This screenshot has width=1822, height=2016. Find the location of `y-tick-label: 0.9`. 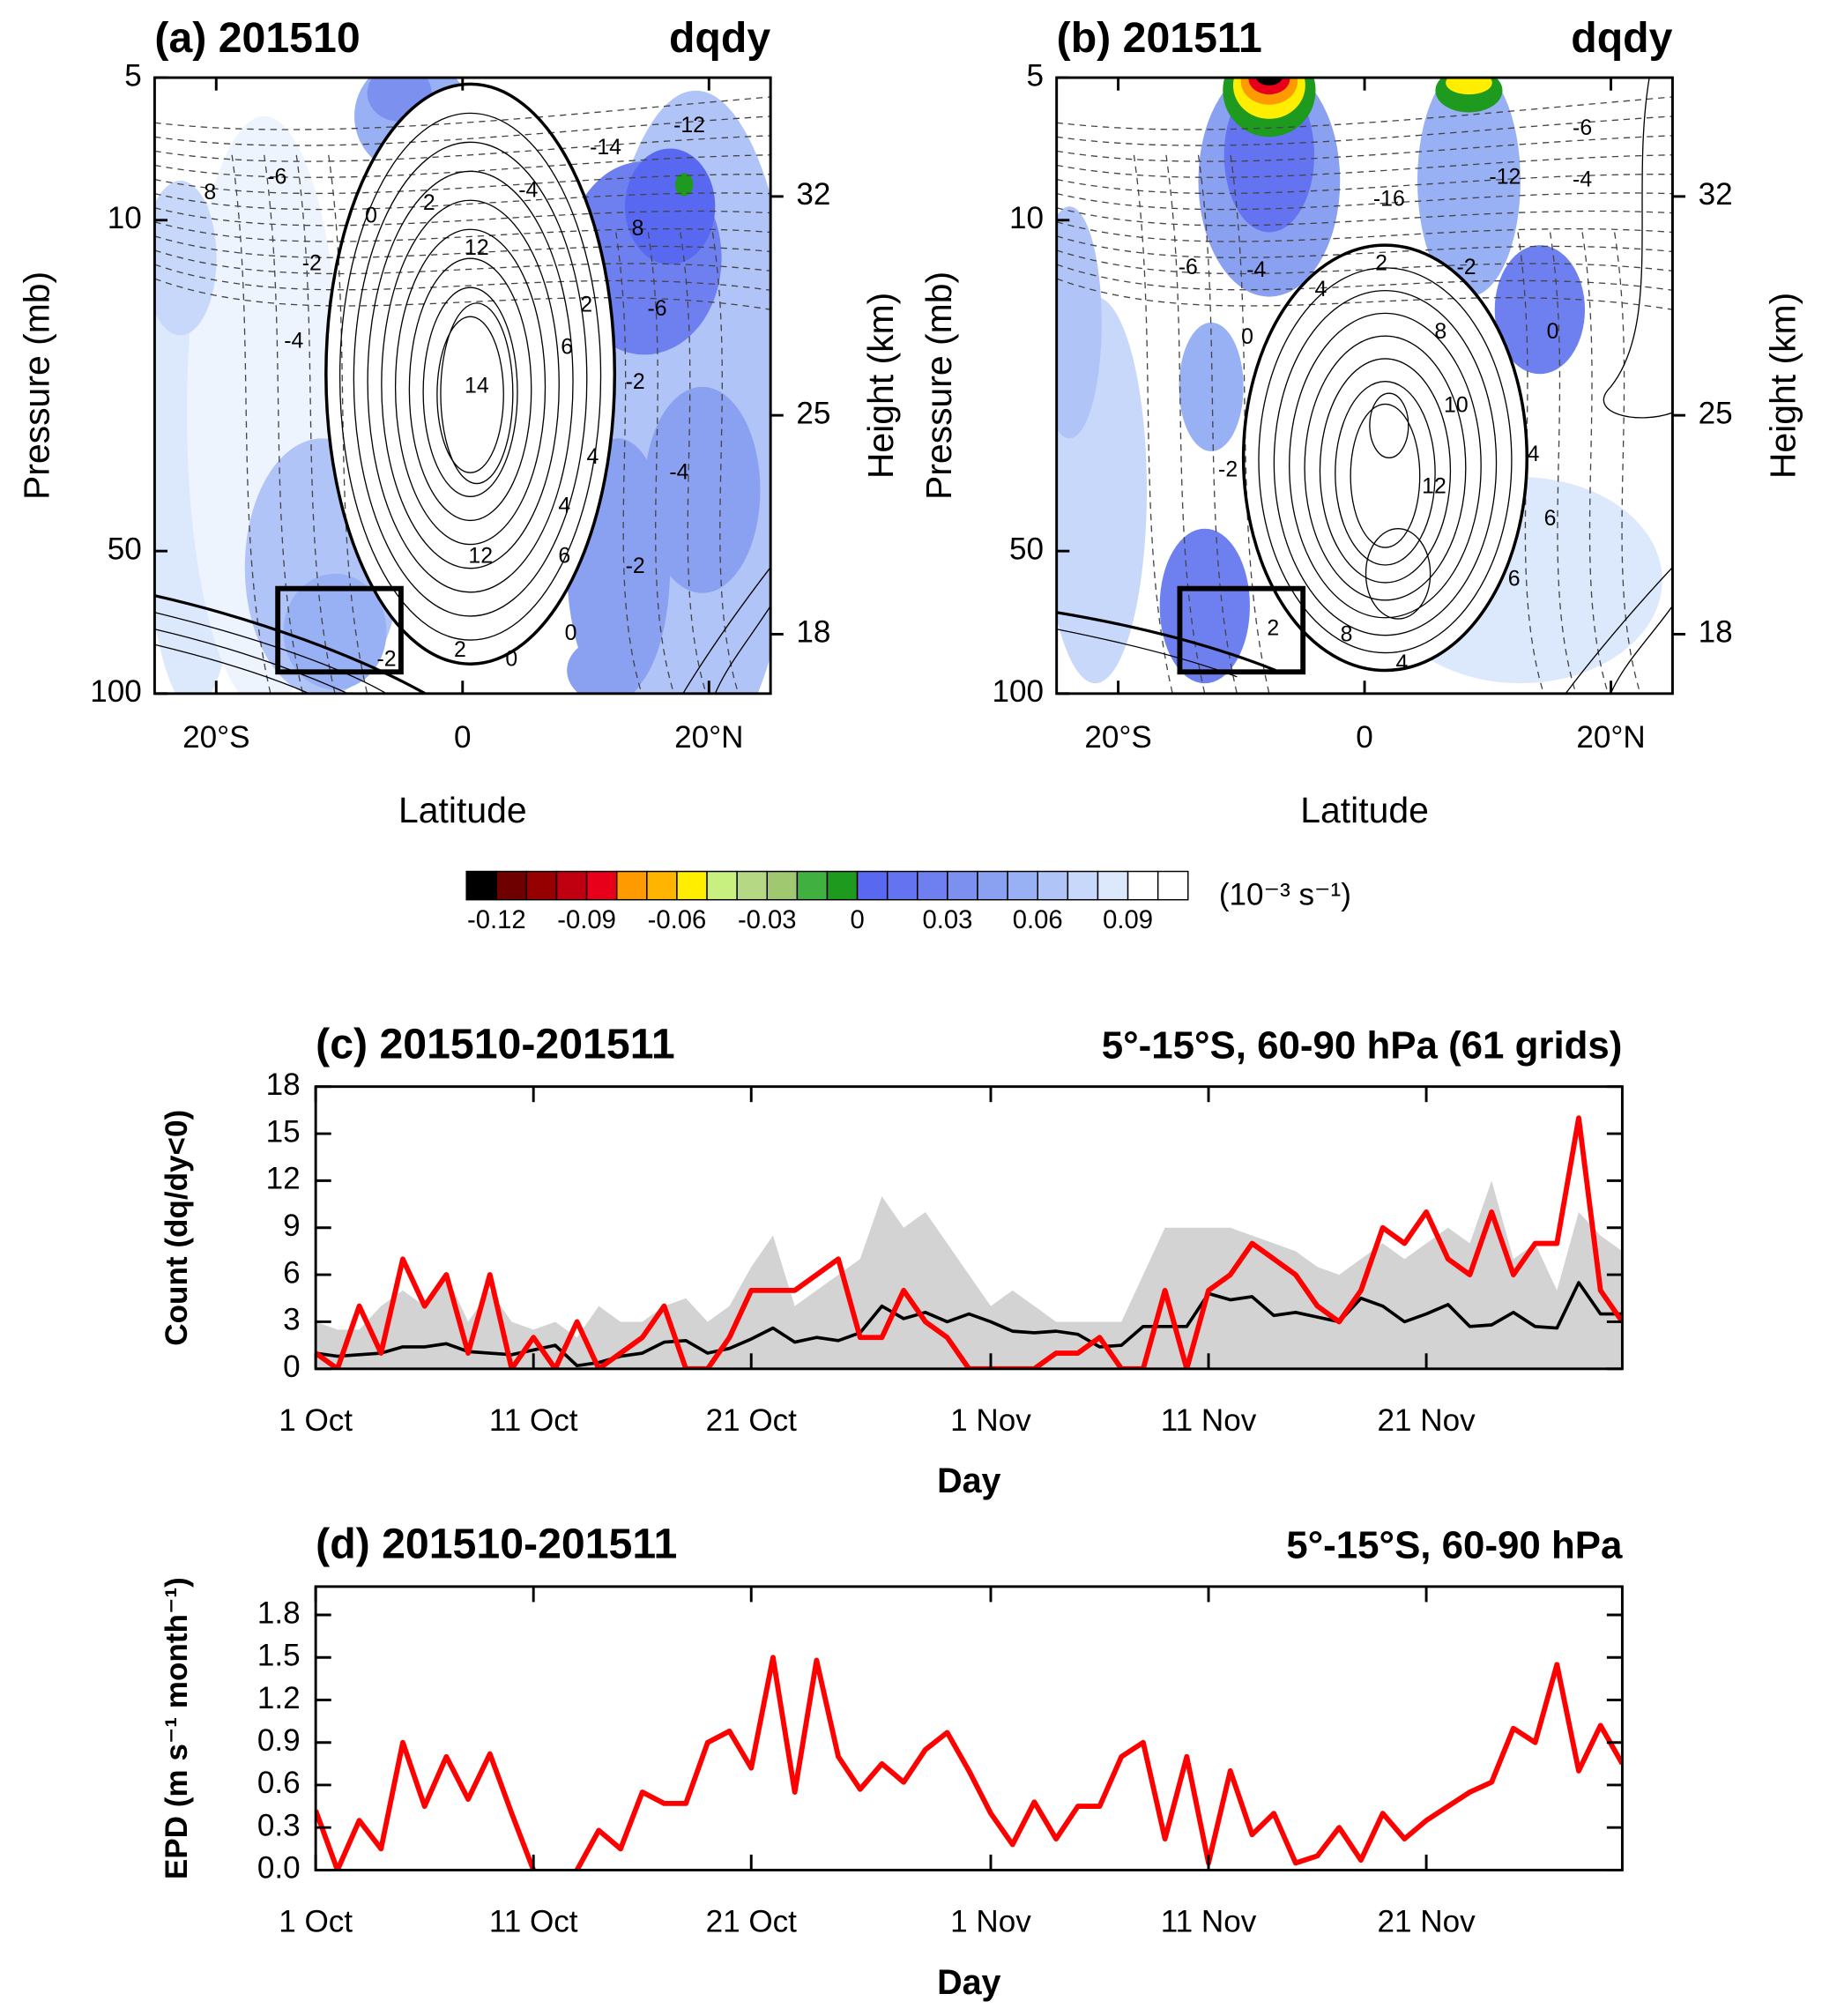

y-tick-label: 0.9 is located at coordinates (279, 1740).